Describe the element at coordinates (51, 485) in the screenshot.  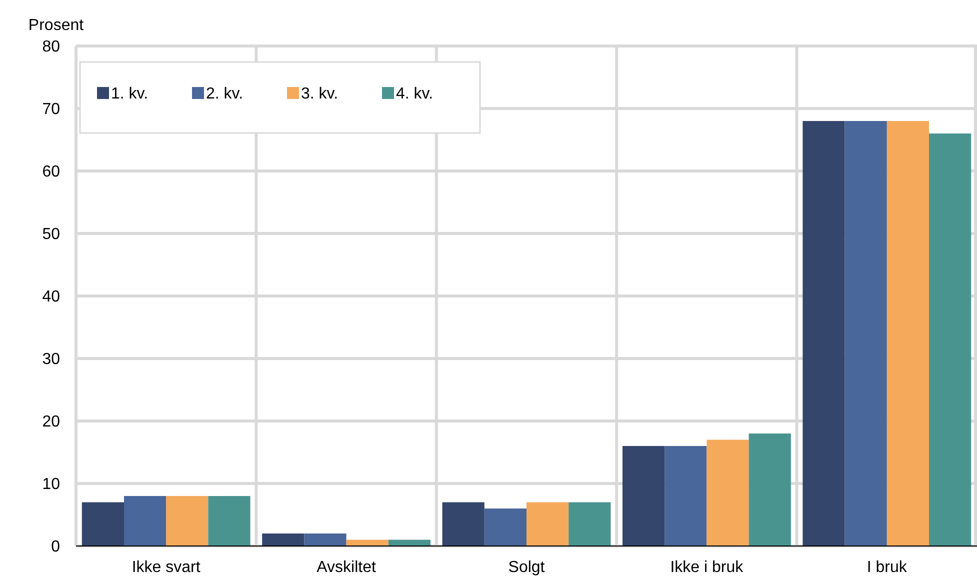
I see `y-tick-label: 10` at that location.